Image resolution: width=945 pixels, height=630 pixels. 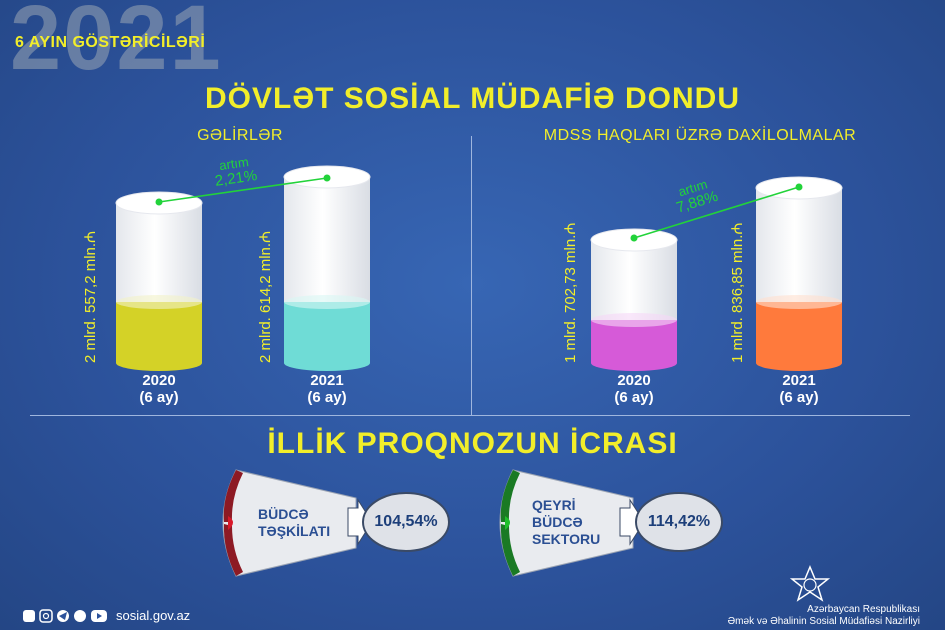 I want to click on cylinder-right-2020, so click(x=634, y=299).